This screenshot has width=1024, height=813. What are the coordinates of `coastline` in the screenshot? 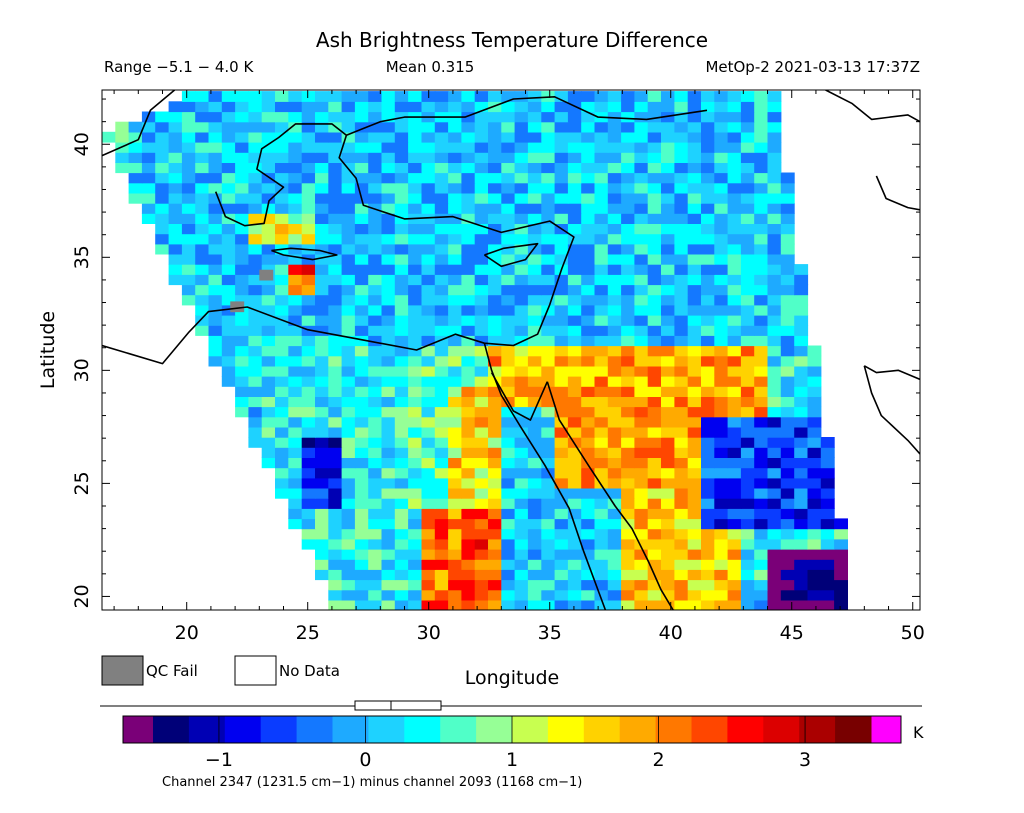 It's located at (519, 396).